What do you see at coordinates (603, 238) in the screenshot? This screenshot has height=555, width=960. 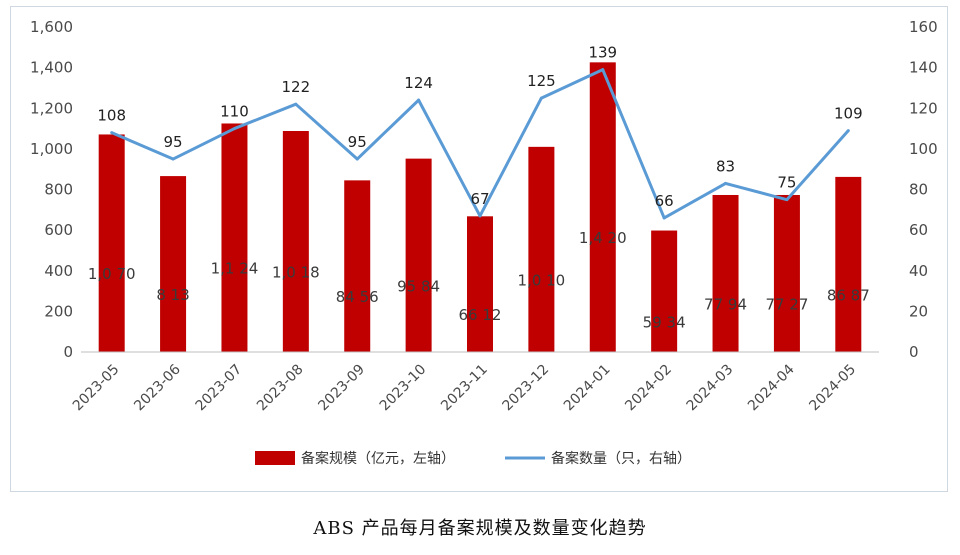 I see `bar-value-label: 1,4 20` at bounding box center [603, 238].